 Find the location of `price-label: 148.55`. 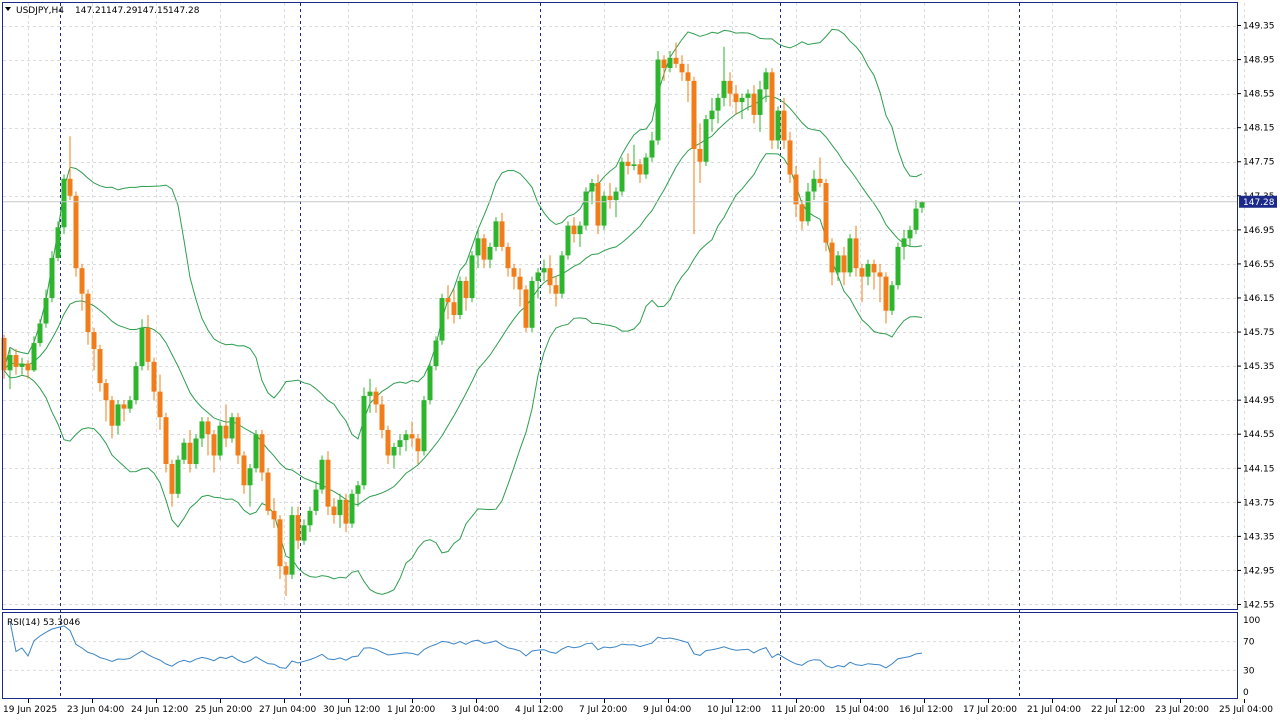

price-label: 148.55 is located at coordinates (1259, 95).